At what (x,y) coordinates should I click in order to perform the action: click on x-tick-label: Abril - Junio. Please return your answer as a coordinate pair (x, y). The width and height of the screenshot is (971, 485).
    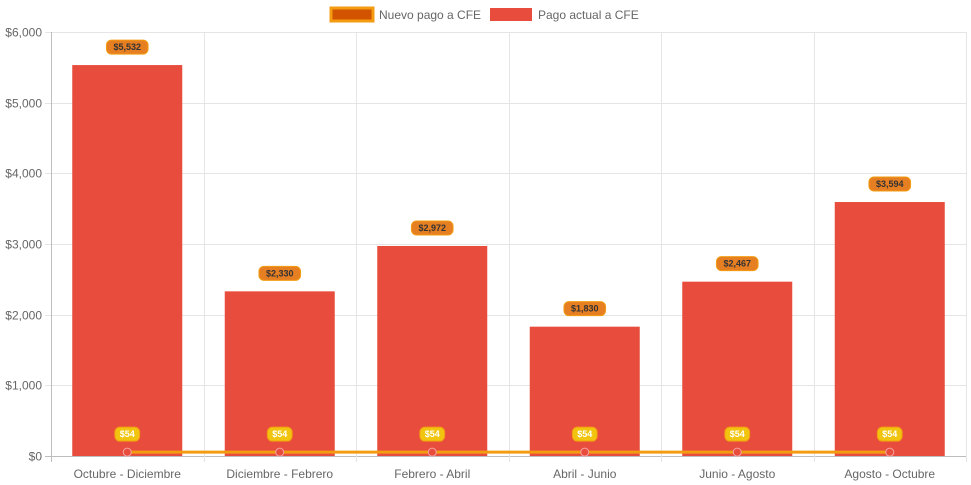
    Looking at the image, I should click on (585, 474).